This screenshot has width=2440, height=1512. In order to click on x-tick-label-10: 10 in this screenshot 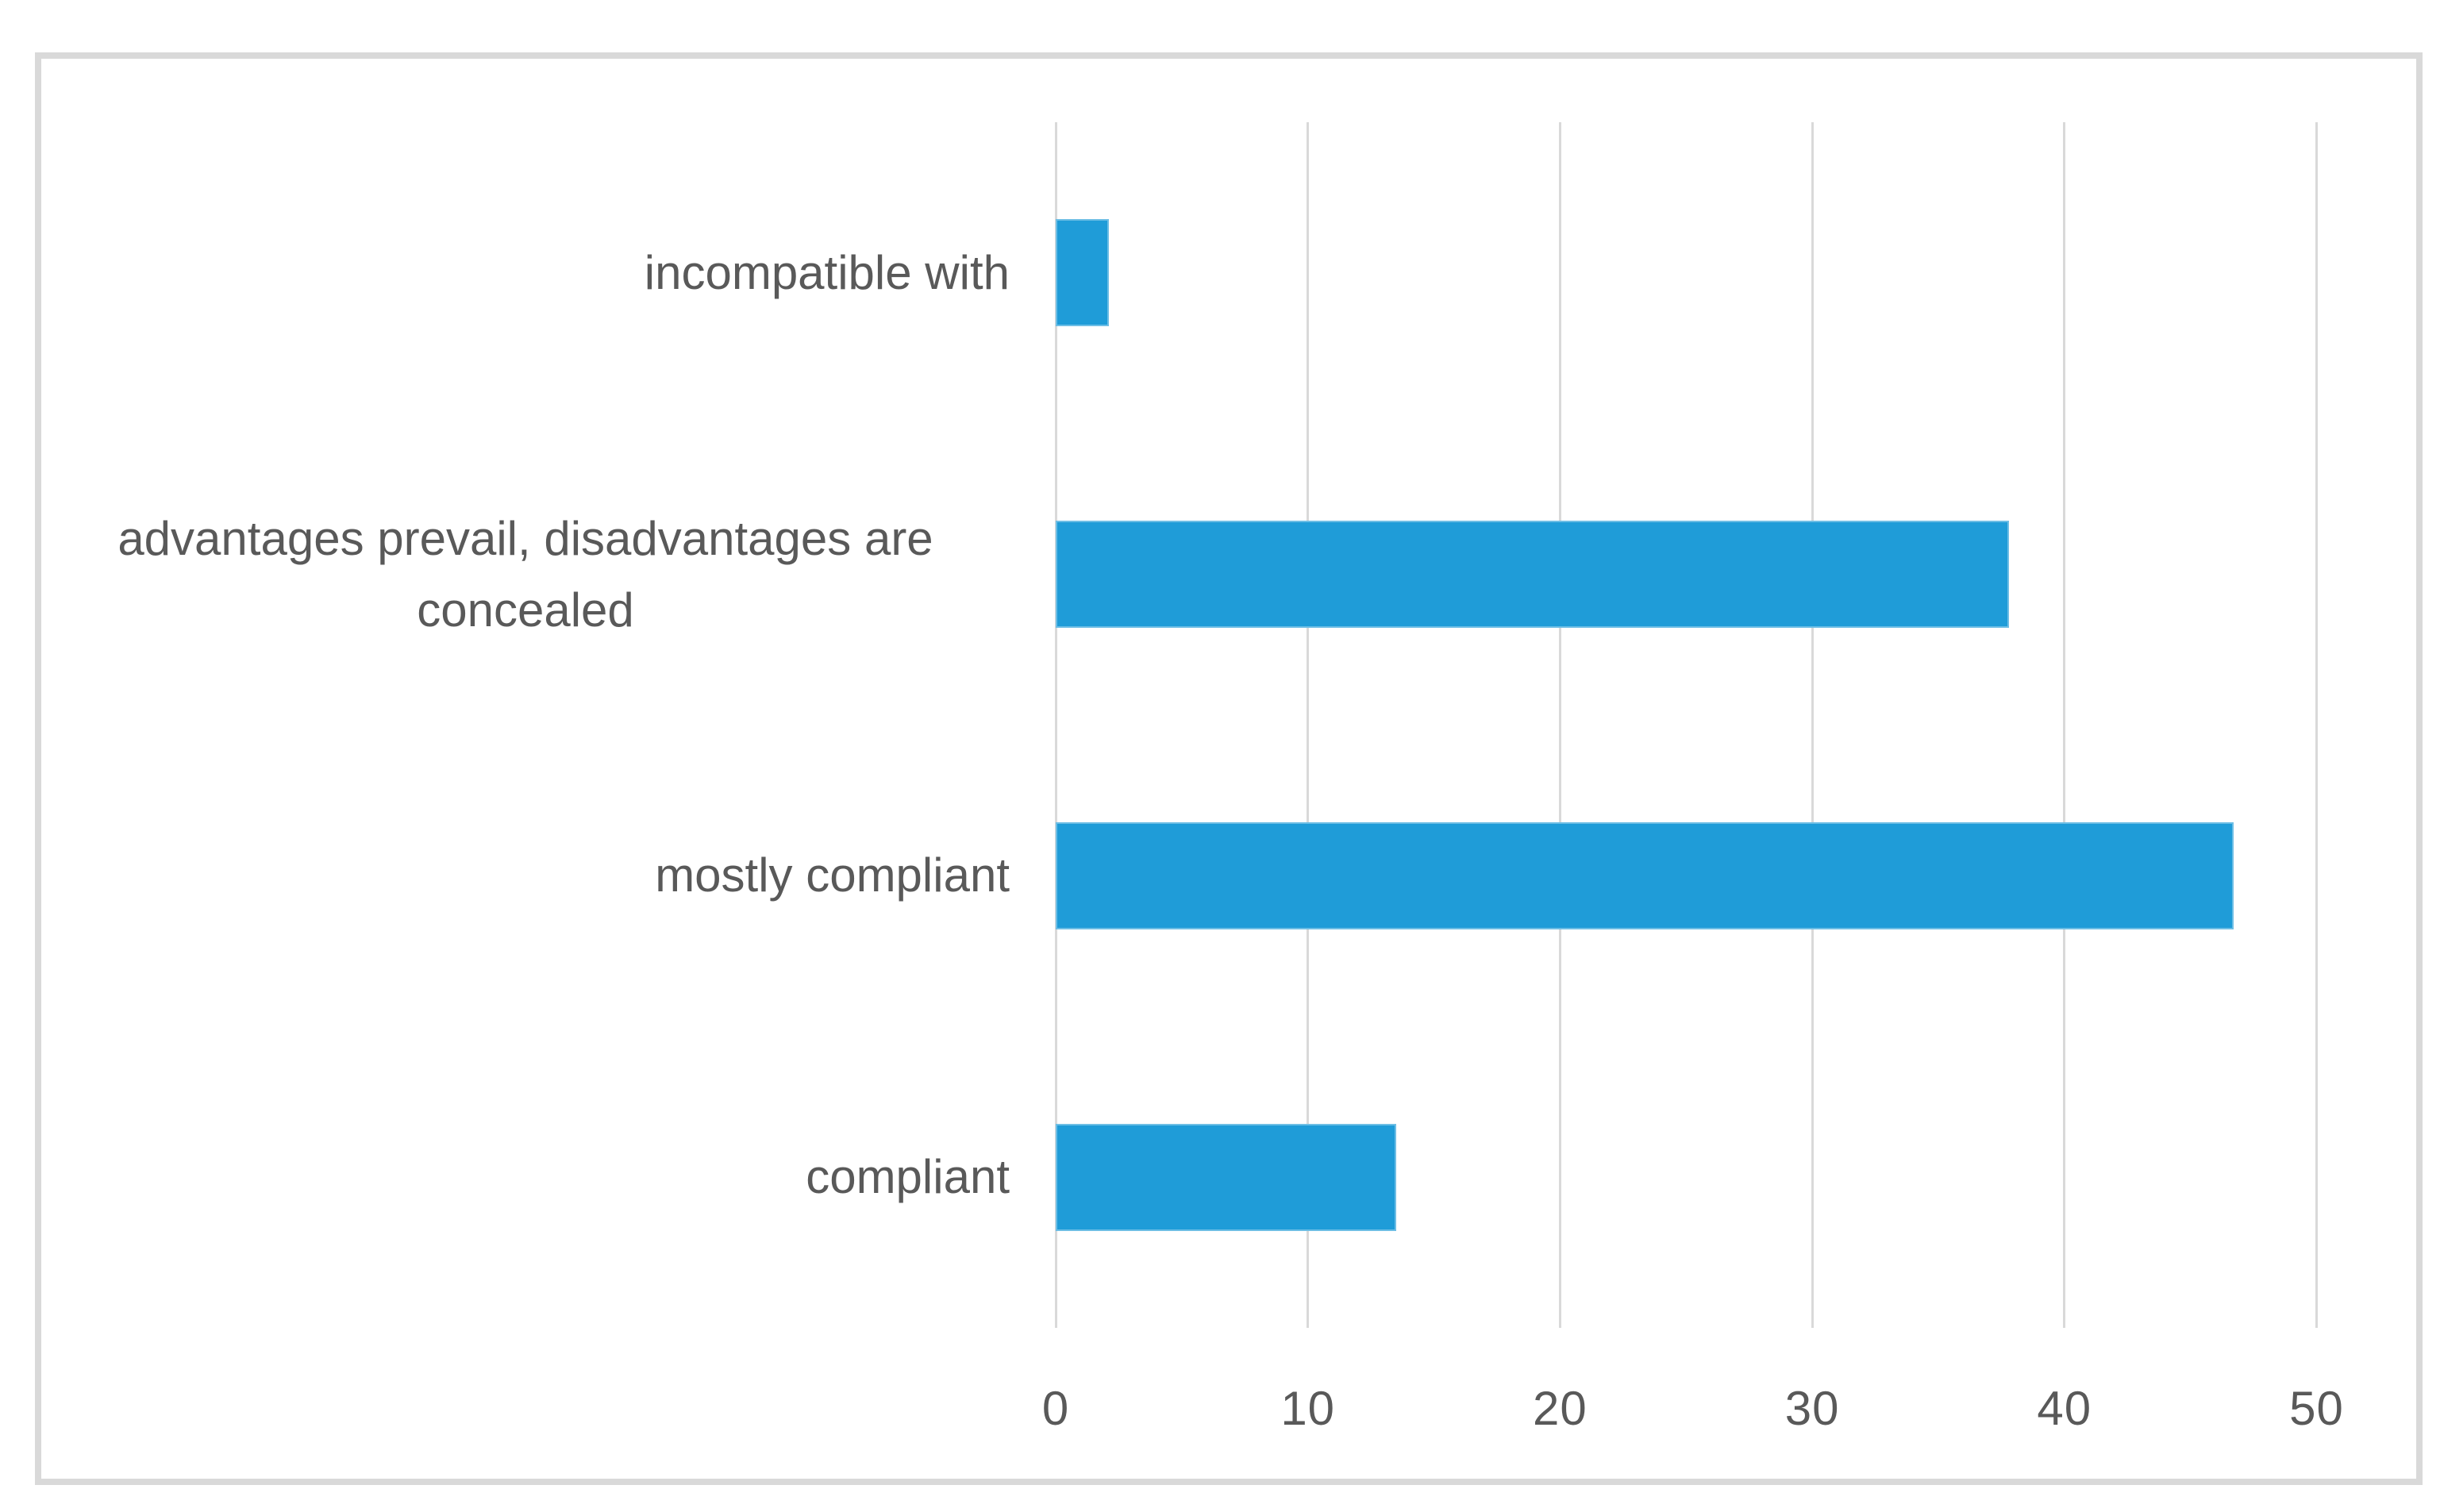, I will do `click(1308, 1408)`.